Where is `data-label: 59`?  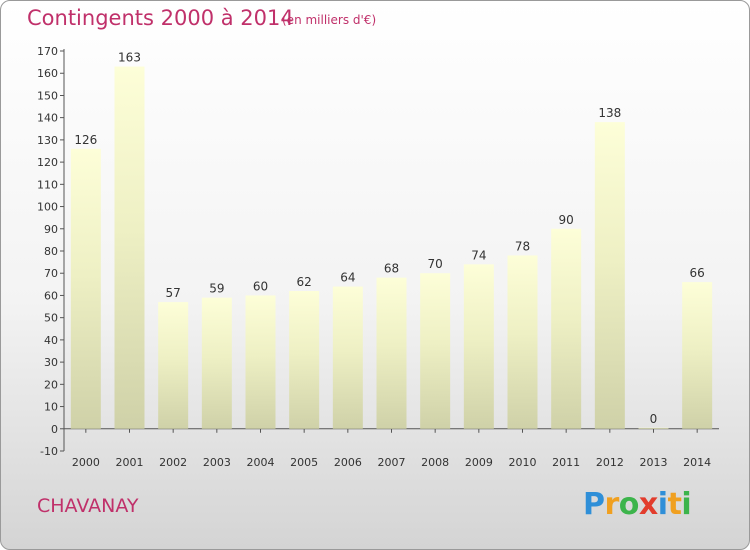
data-label: 59 is located at coordinates (216, 289).